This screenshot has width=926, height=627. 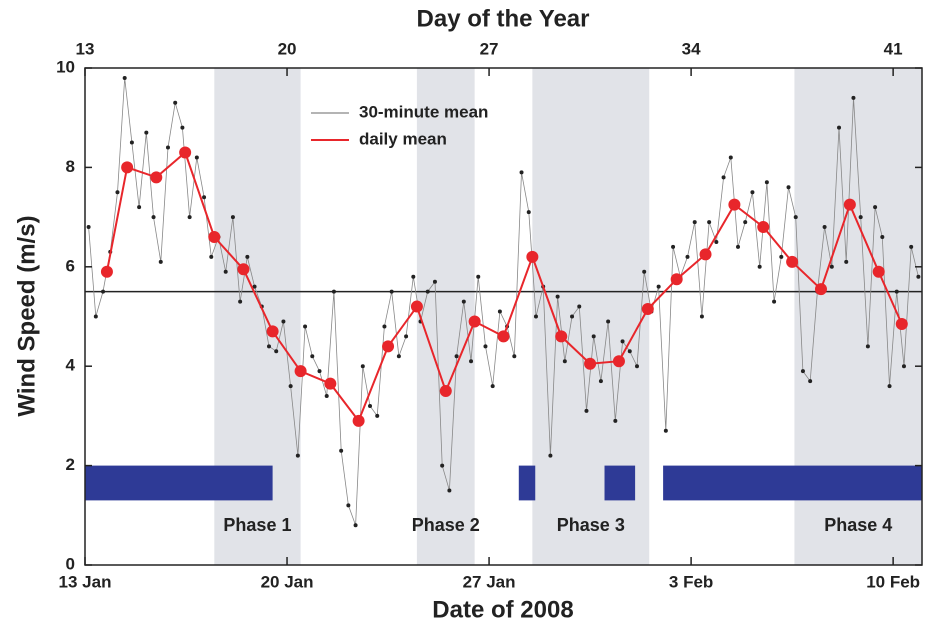 What do you see at coordinates (70, 464) in the screenshot?
I see `y-tick-label: 2` at bounding box center [70, 464].